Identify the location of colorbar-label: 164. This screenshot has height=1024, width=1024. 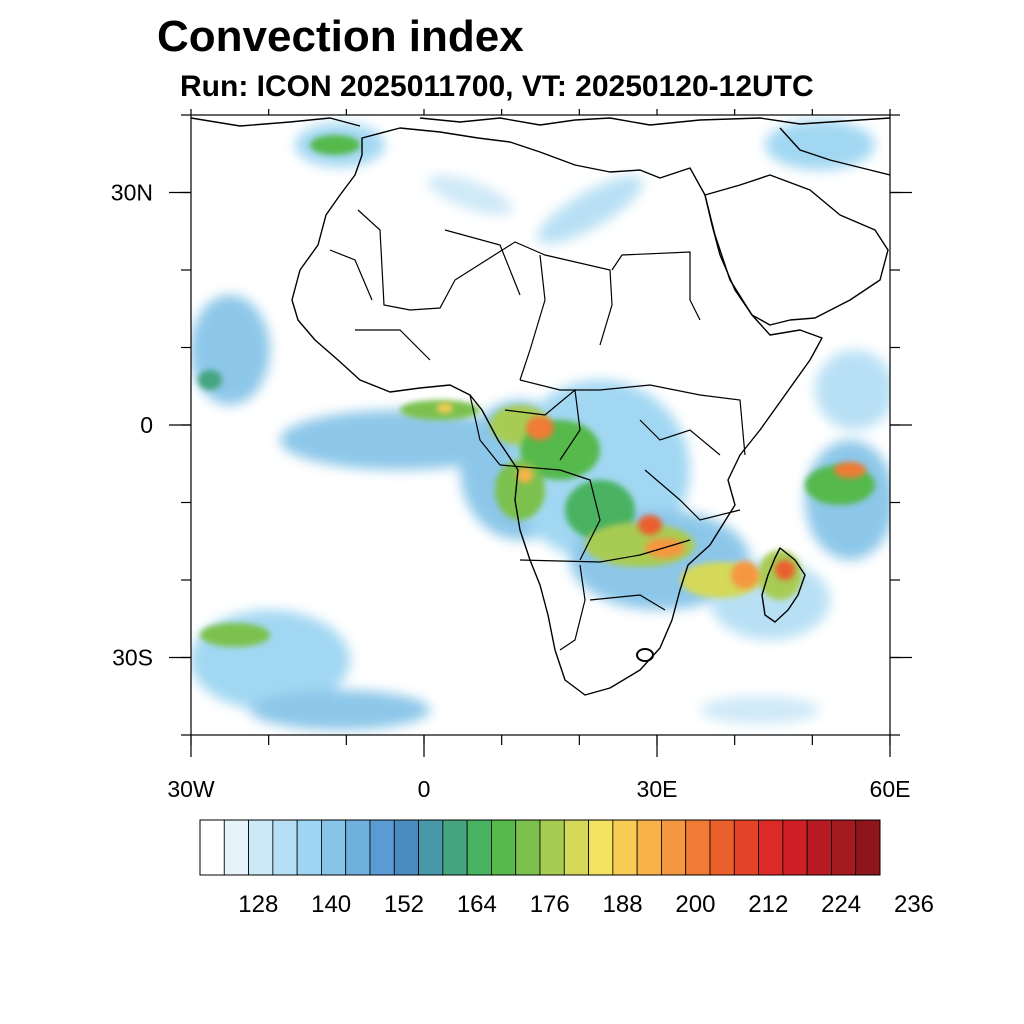
(477, 904).